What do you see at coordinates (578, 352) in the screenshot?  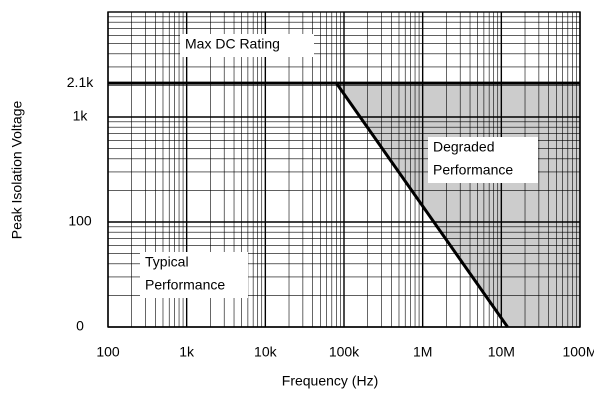 I see `x-tick-label: 100M` at bounding box center [578, 352].